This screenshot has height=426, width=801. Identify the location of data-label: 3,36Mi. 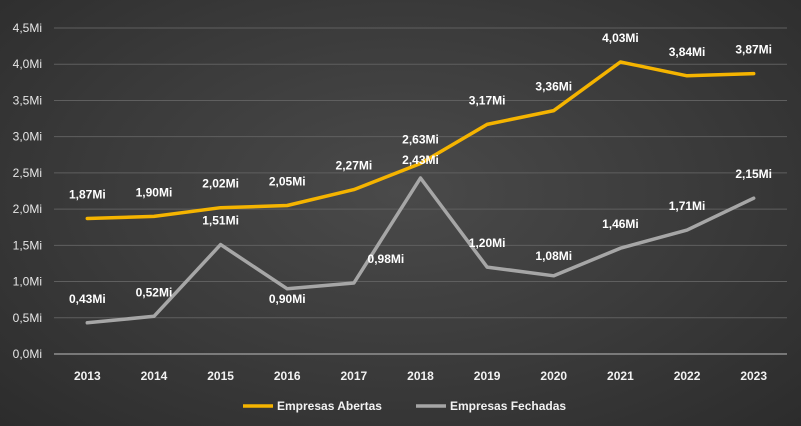
(553, 87).